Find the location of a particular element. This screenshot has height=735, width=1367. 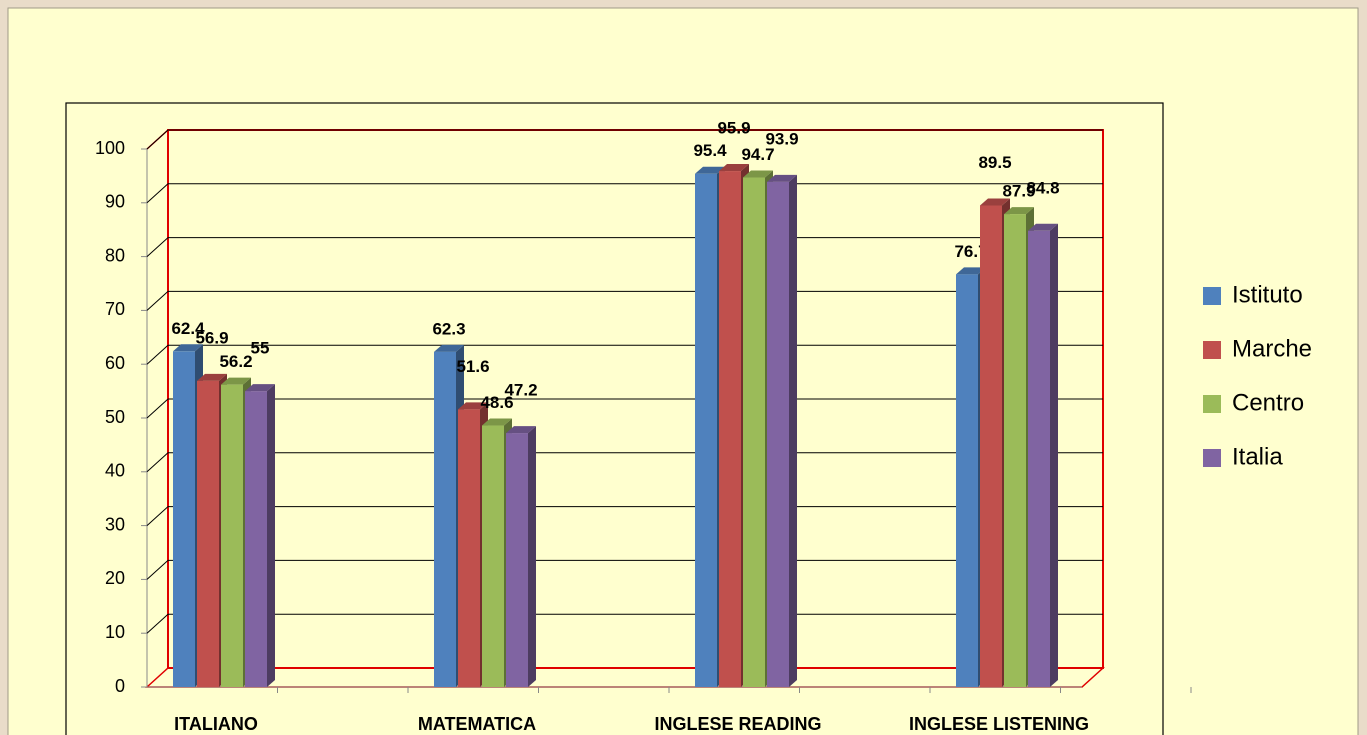

legend-label: Centro is located at coordinates (1268, 402).